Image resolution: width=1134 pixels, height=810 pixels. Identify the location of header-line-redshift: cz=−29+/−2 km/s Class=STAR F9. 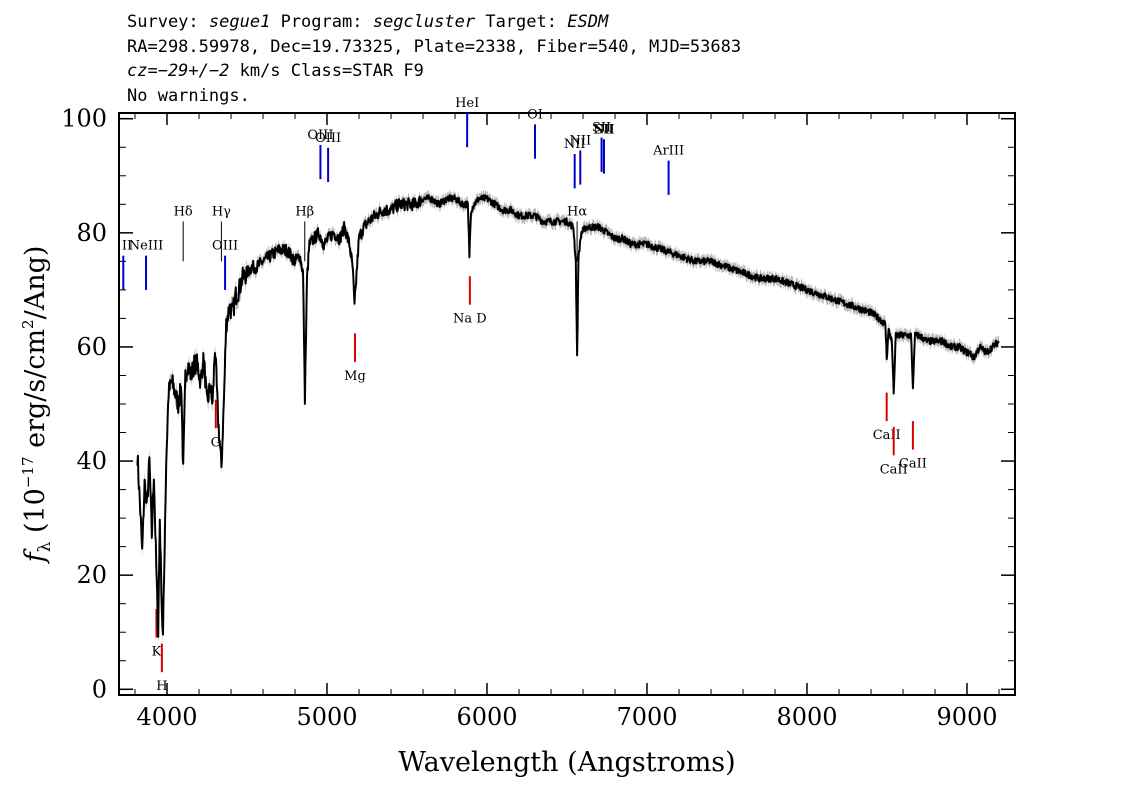
(275, 71).